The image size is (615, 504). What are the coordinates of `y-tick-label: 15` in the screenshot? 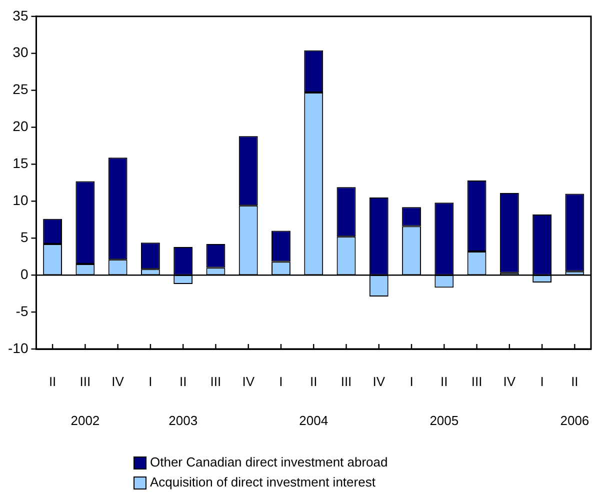 It's located at (20, 163).